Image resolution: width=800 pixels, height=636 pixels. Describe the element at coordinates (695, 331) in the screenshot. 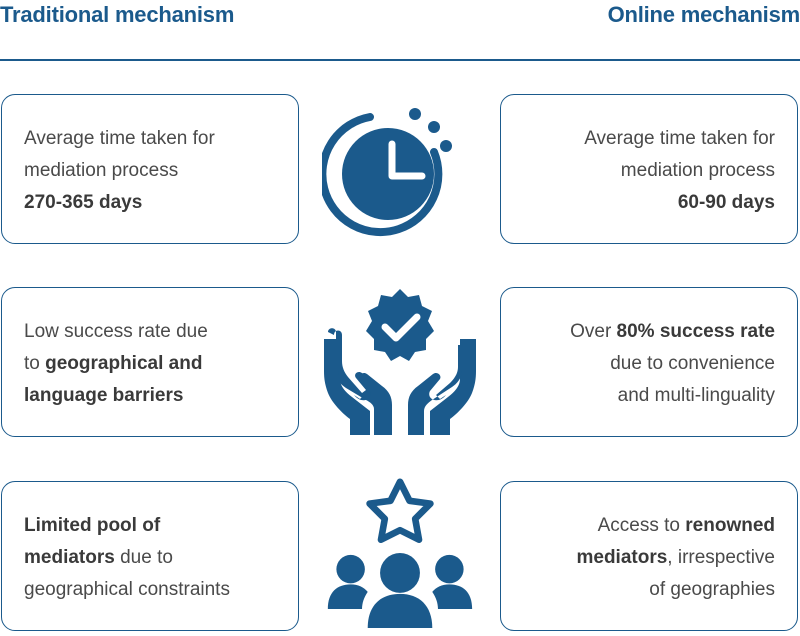

I see `card-highlight: 80% success rate` at that location.